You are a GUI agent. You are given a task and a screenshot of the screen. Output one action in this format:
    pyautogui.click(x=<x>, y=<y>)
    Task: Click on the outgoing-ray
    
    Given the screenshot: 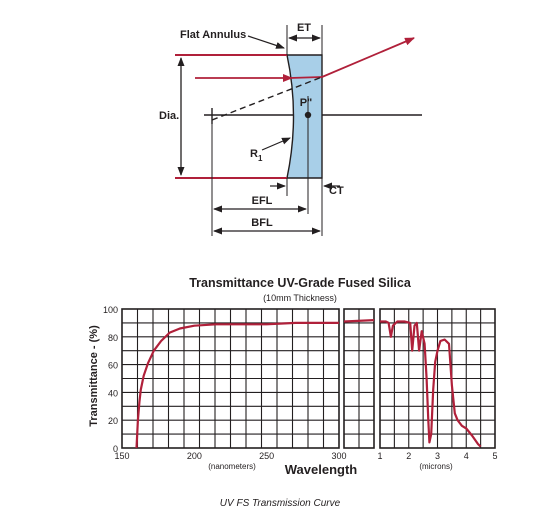 What is the action you would take?
    pyautogui.click(x=368, y=57)
    